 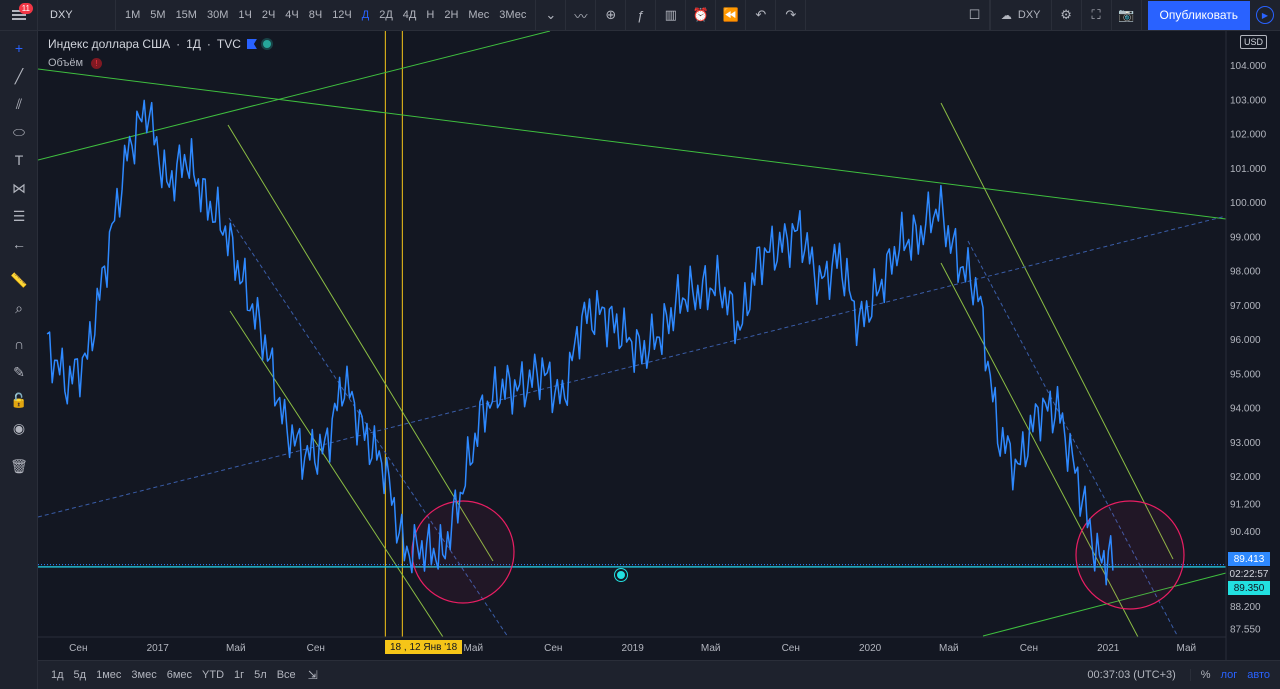 What do you see at coordinates (144, 675) in the screenshot?
I see `range-3: 3мес` at bounding box center [144, 675].